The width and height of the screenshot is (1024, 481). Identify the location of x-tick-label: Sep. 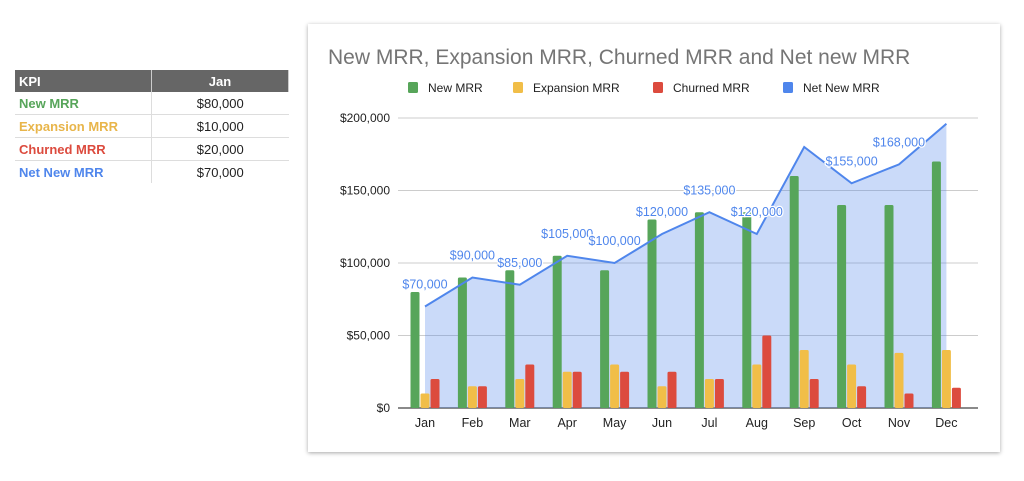
(804, 423).